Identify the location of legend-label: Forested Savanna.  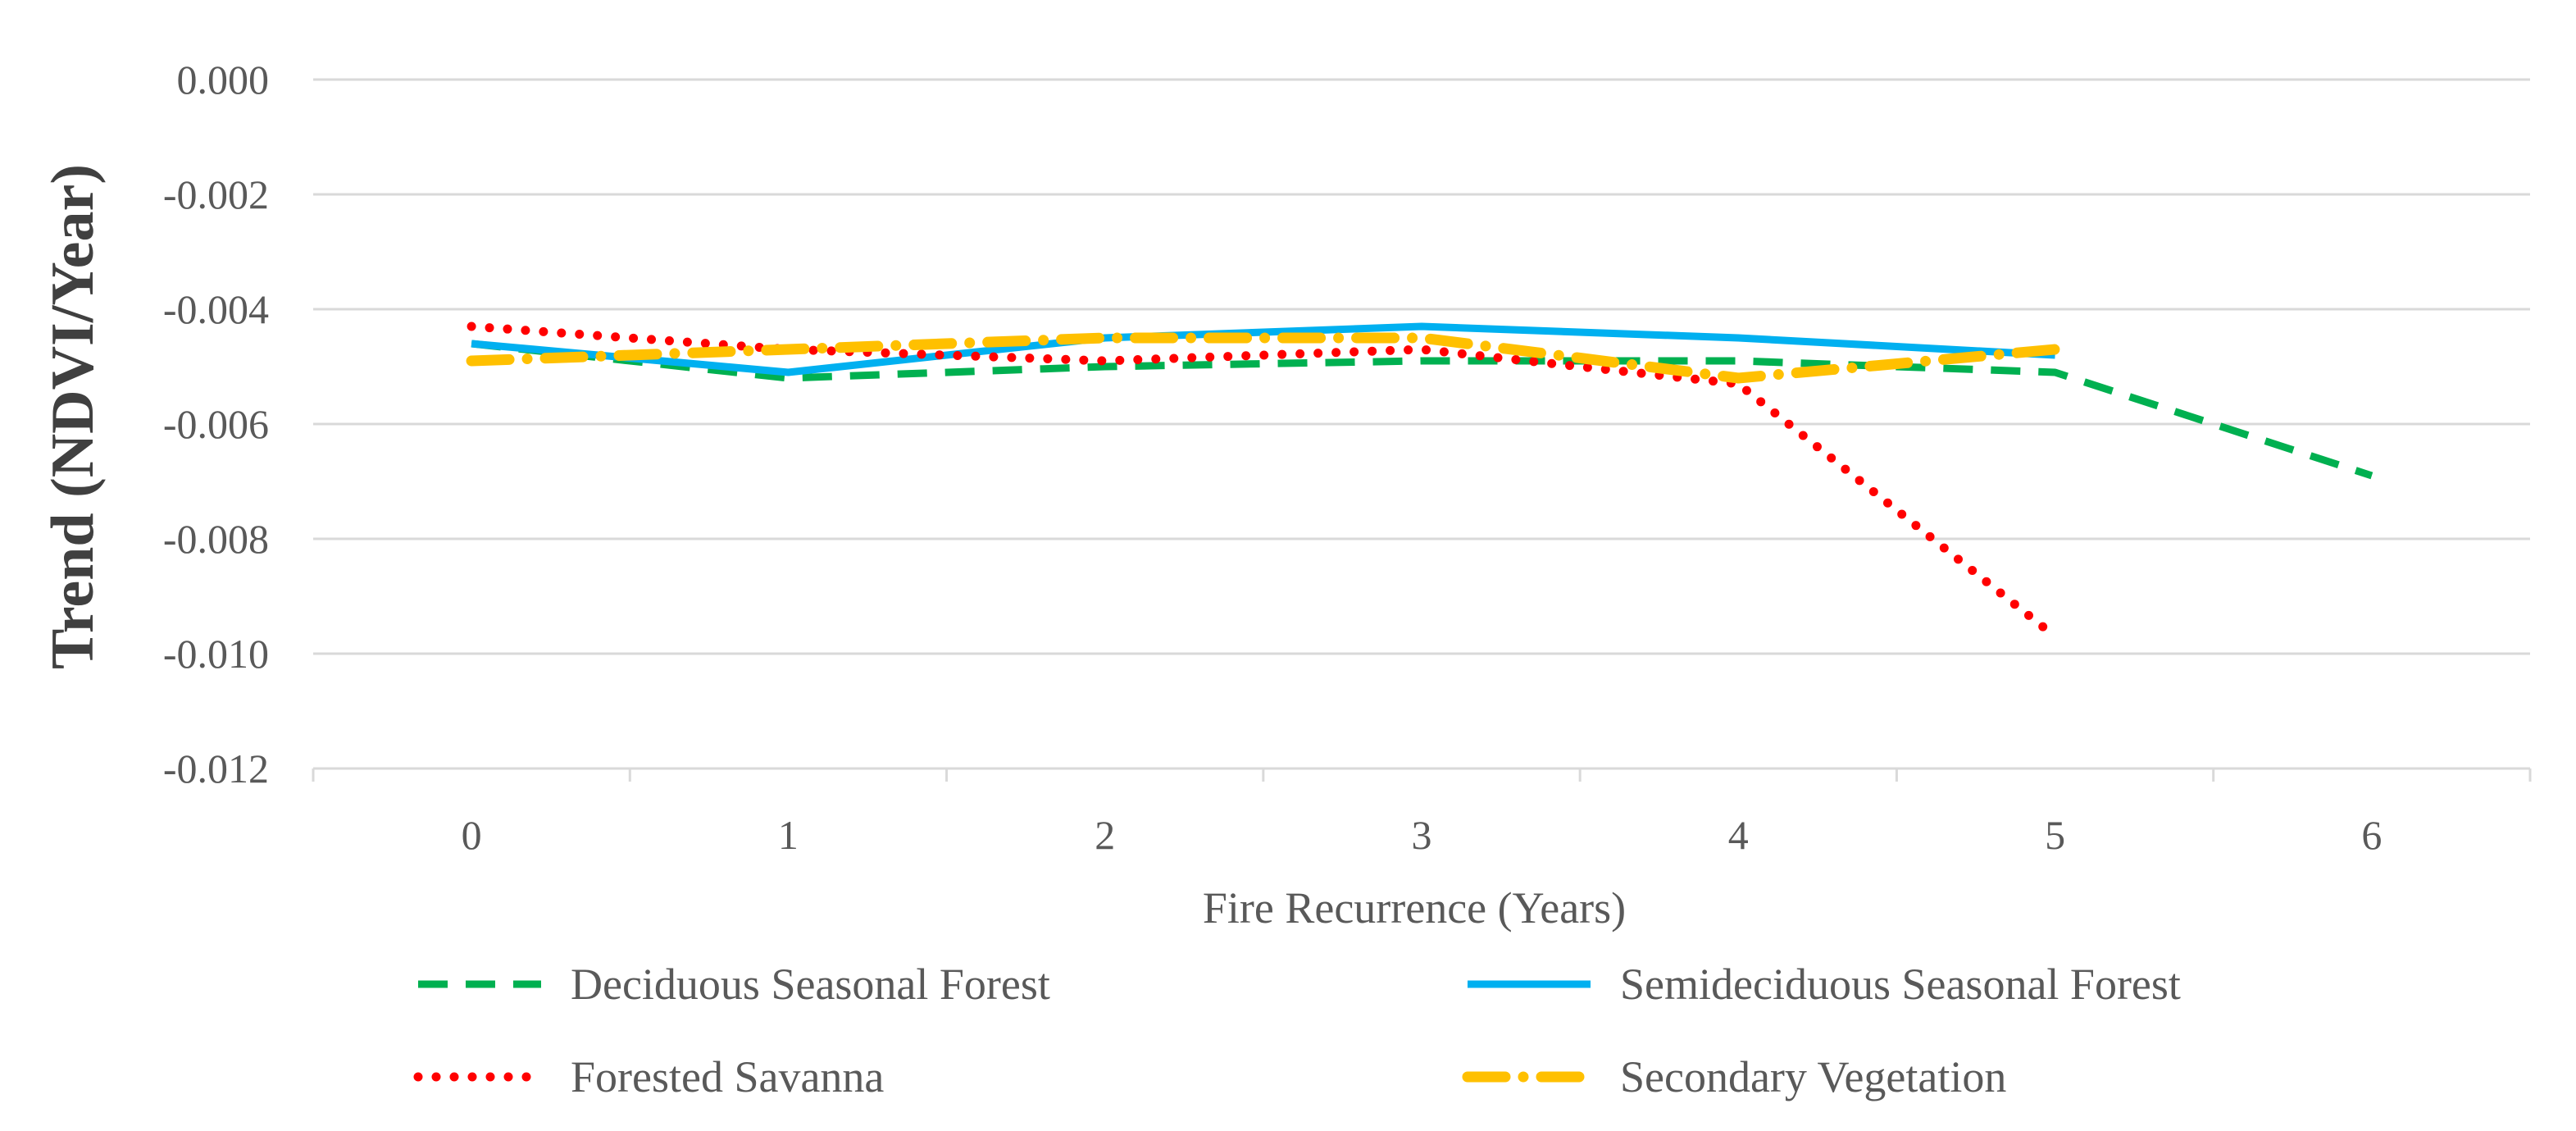
(727, 1076).